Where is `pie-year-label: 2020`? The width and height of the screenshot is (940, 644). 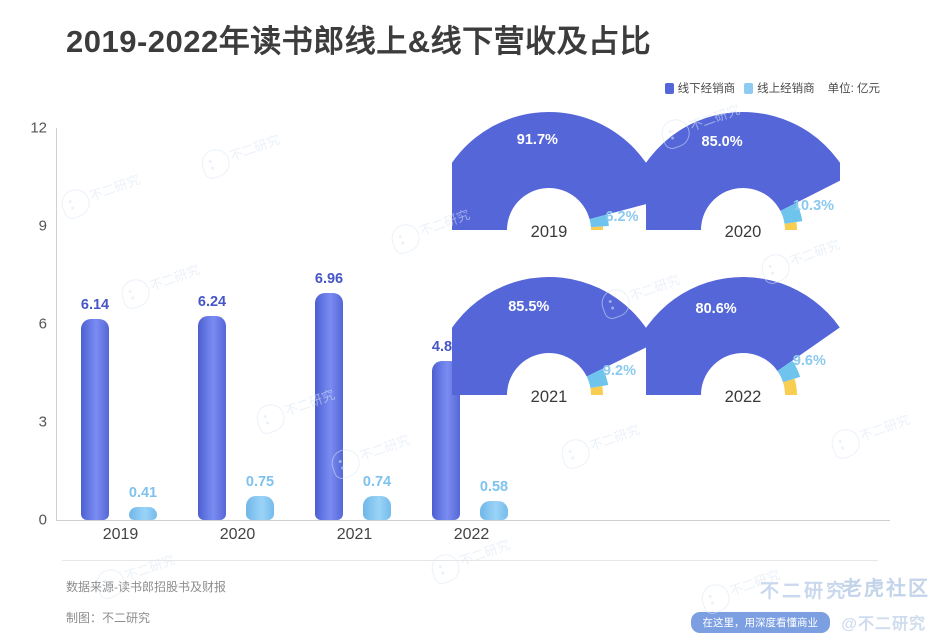 pie-year-label: 2020 is located at coordinates (743, 232).